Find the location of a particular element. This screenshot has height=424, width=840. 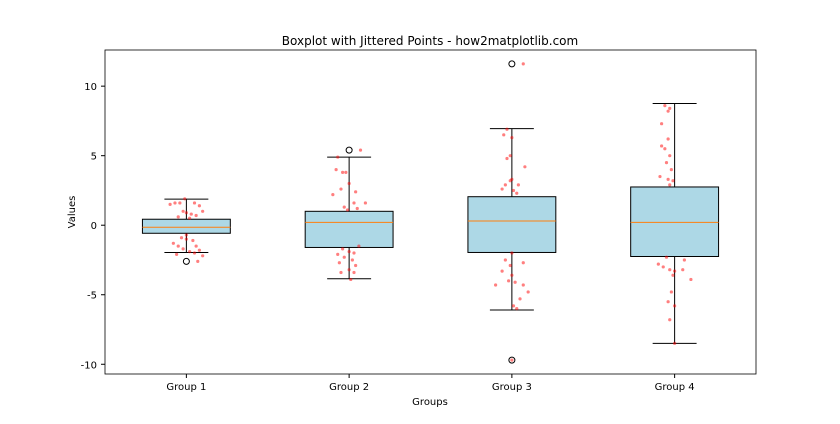

y-tick-label: 5 is located at coordinates (94, 157).